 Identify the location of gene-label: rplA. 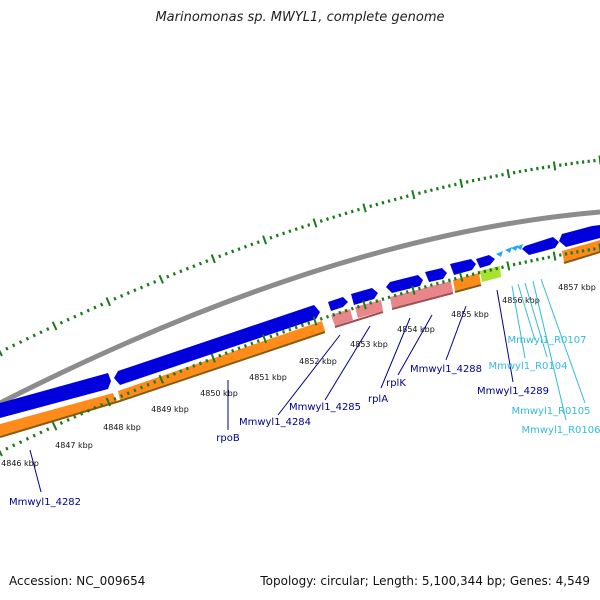
(378, 399).